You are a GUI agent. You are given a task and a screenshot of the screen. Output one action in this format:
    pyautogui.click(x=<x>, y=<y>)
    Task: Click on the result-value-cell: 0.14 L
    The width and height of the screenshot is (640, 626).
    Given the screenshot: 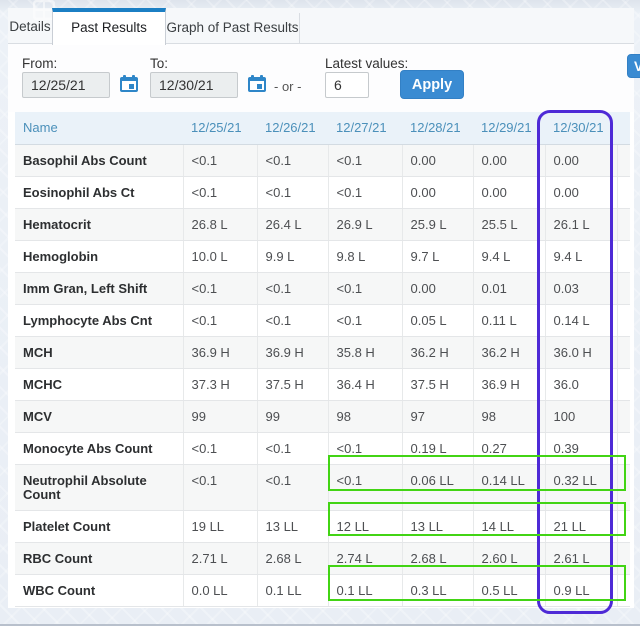 What is the action you would take?
    pyautogui.click(x=580, y=320)
    